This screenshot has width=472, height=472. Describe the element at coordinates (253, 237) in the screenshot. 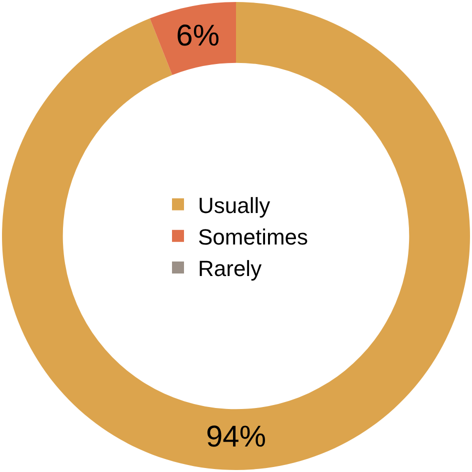

I see `legend-label: Sometimes` at that location.